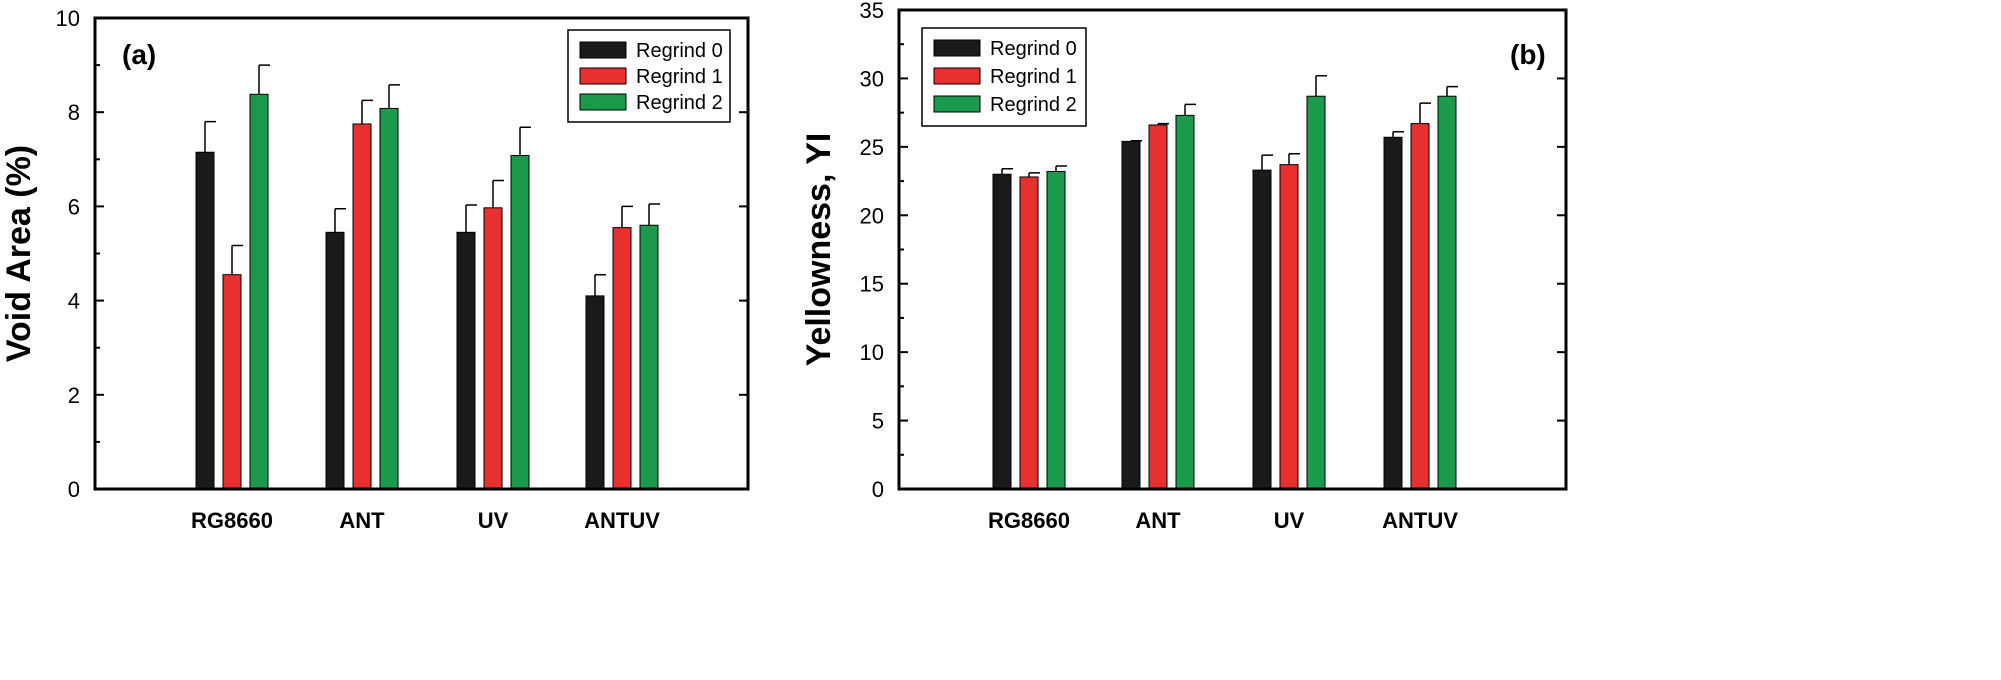 This screenshot has height=680, width=2001. Describe the element at coordinates (872, 147) in the screenshot. I see `y-tick-label: 25` at that location.